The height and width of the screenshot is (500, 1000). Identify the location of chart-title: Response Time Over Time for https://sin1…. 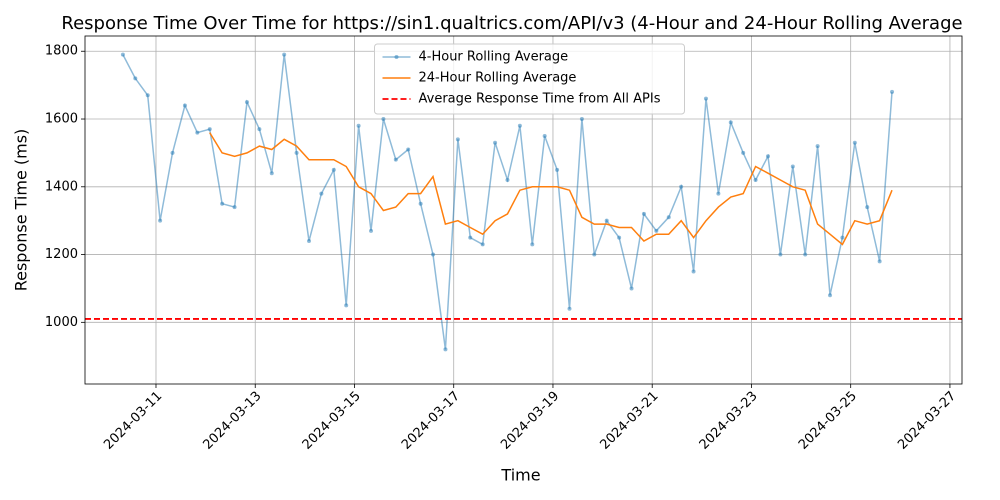
(511, 23).